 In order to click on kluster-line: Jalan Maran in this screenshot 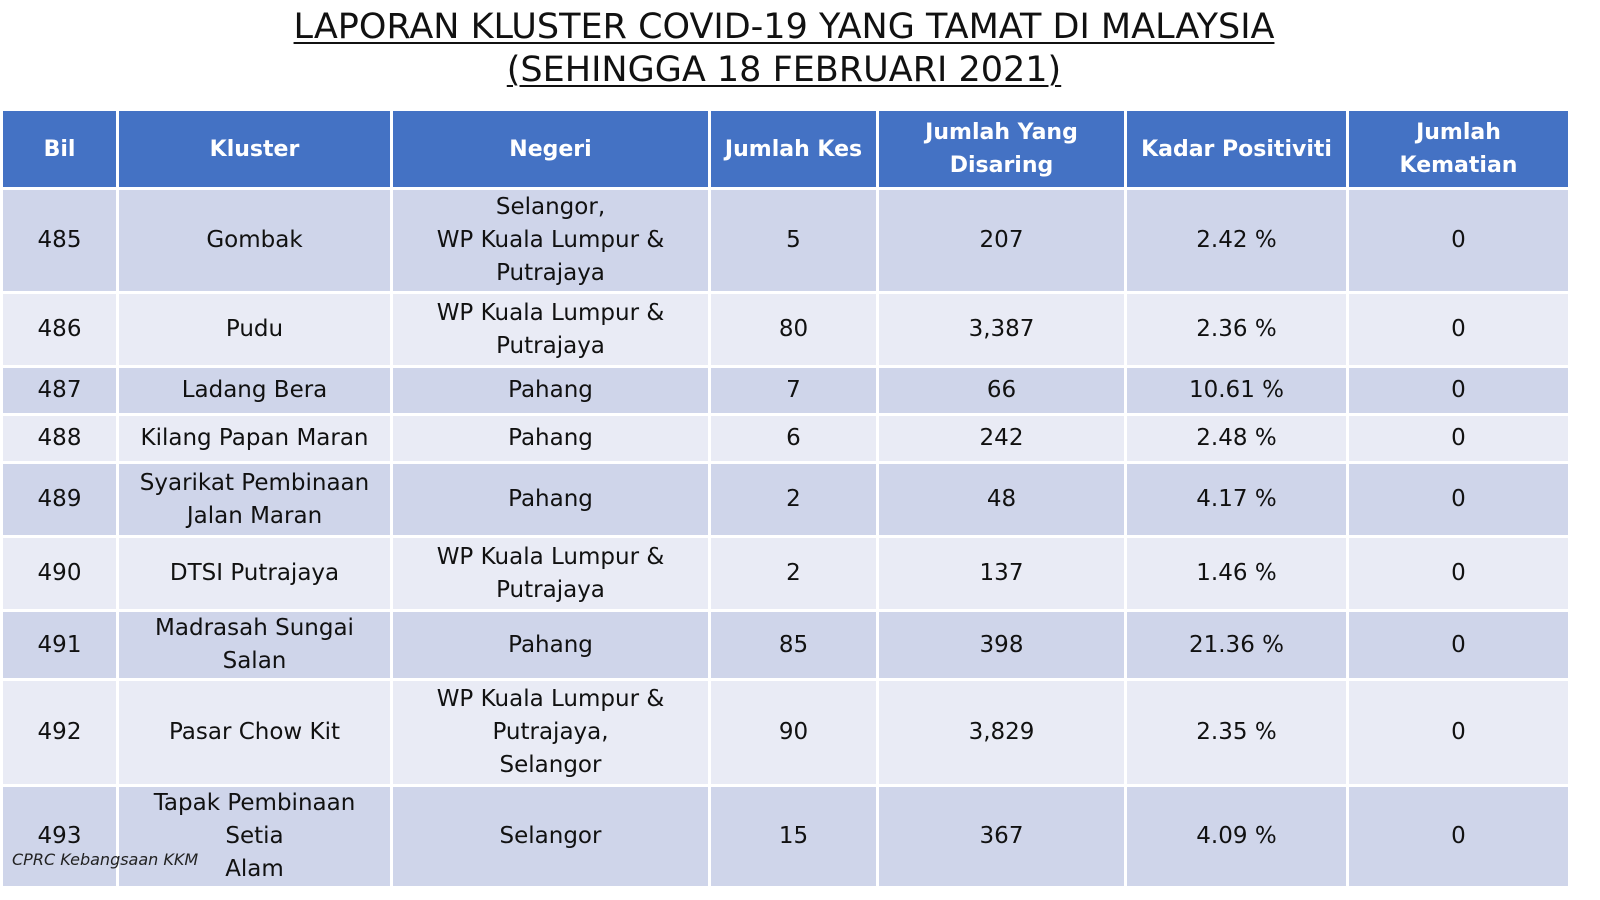, I will do `click(254, 515)`.